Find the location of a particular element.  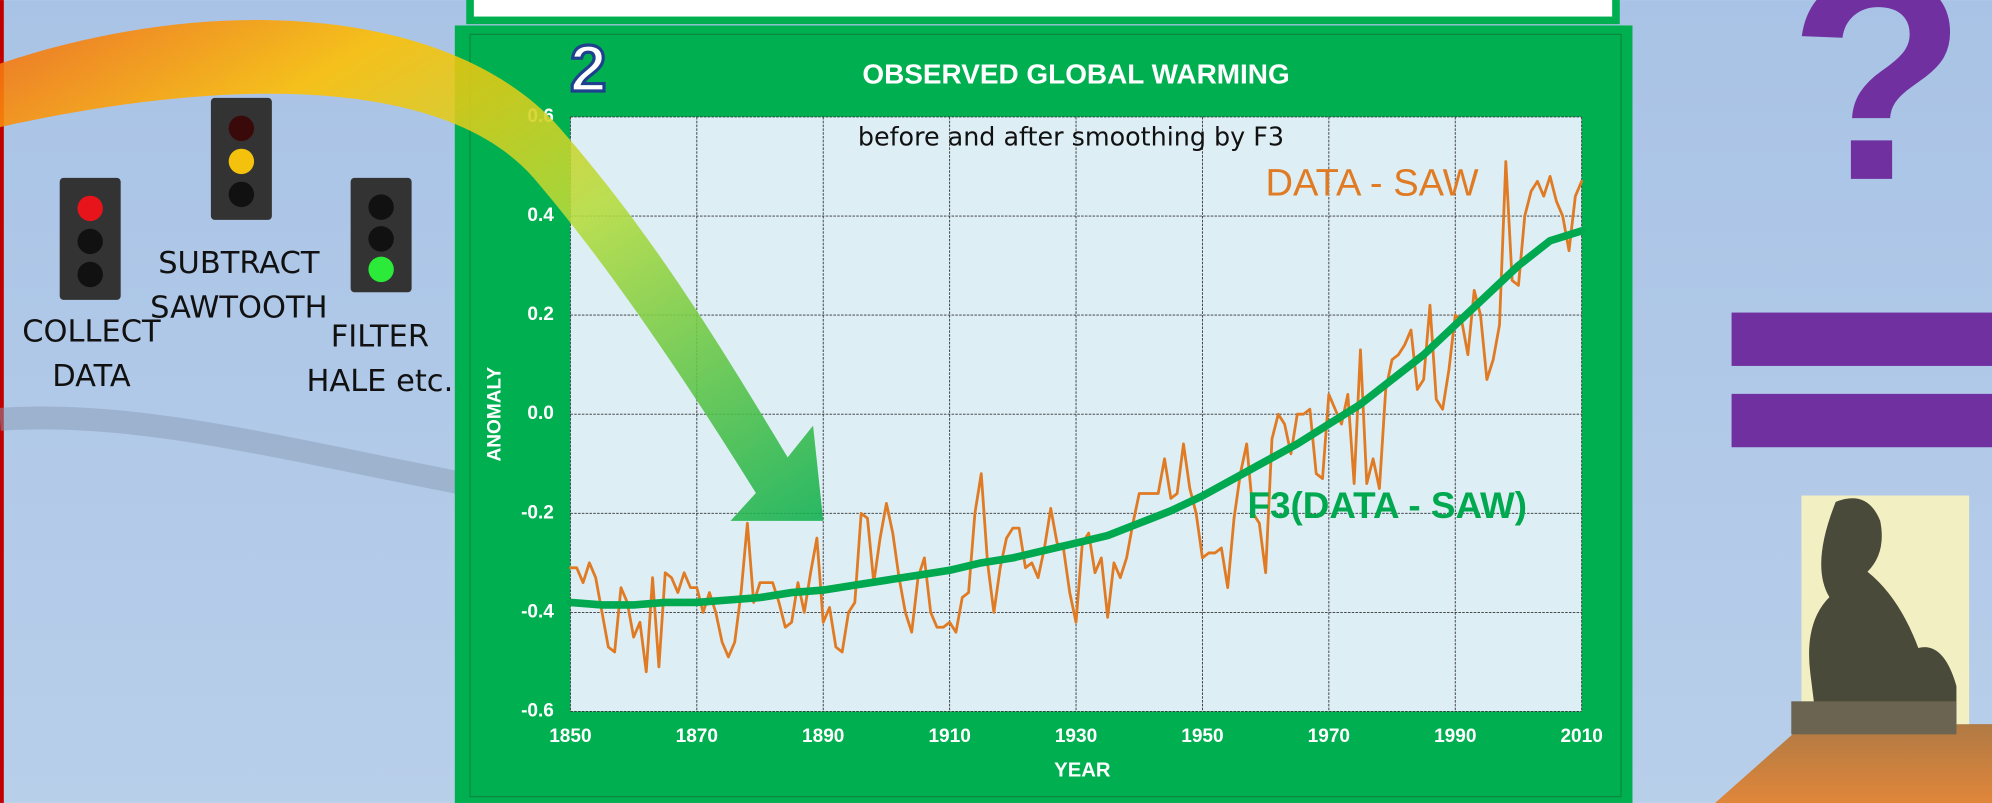

y-tick-label: 0.4 is located at coordinates (540, 215).